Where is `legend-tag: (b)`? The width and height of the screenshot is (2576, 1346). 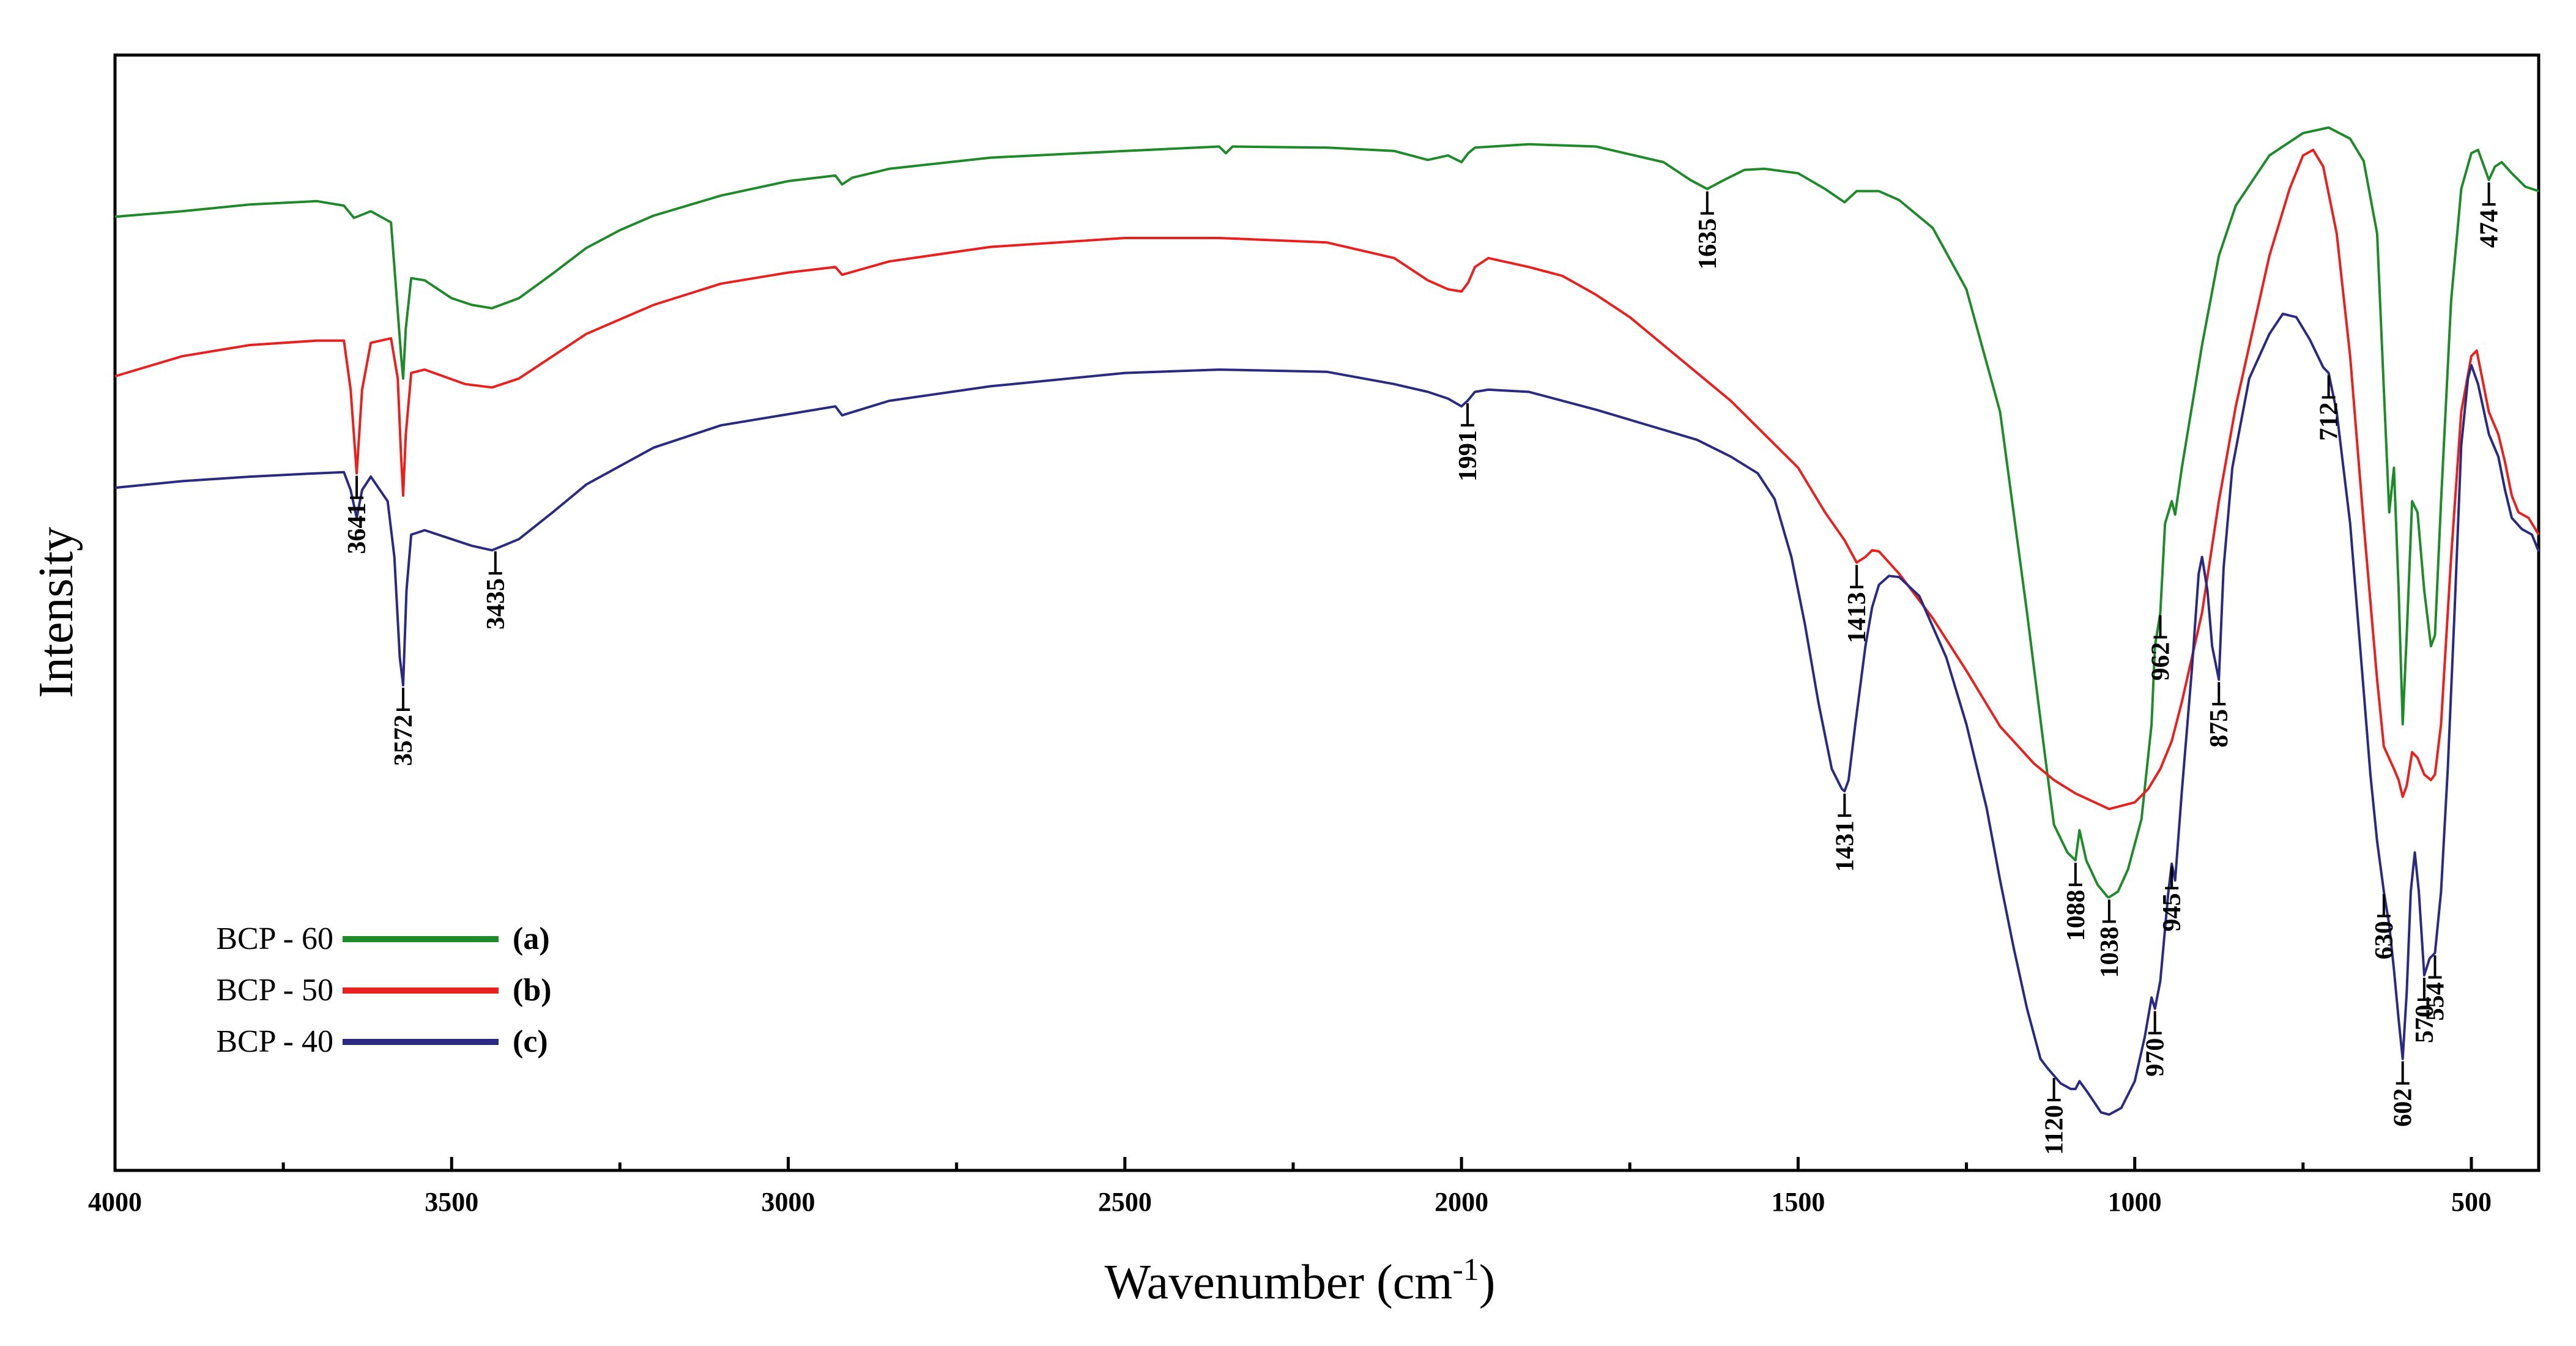
legend-tag: (b) is located at coordinates (532, 990).